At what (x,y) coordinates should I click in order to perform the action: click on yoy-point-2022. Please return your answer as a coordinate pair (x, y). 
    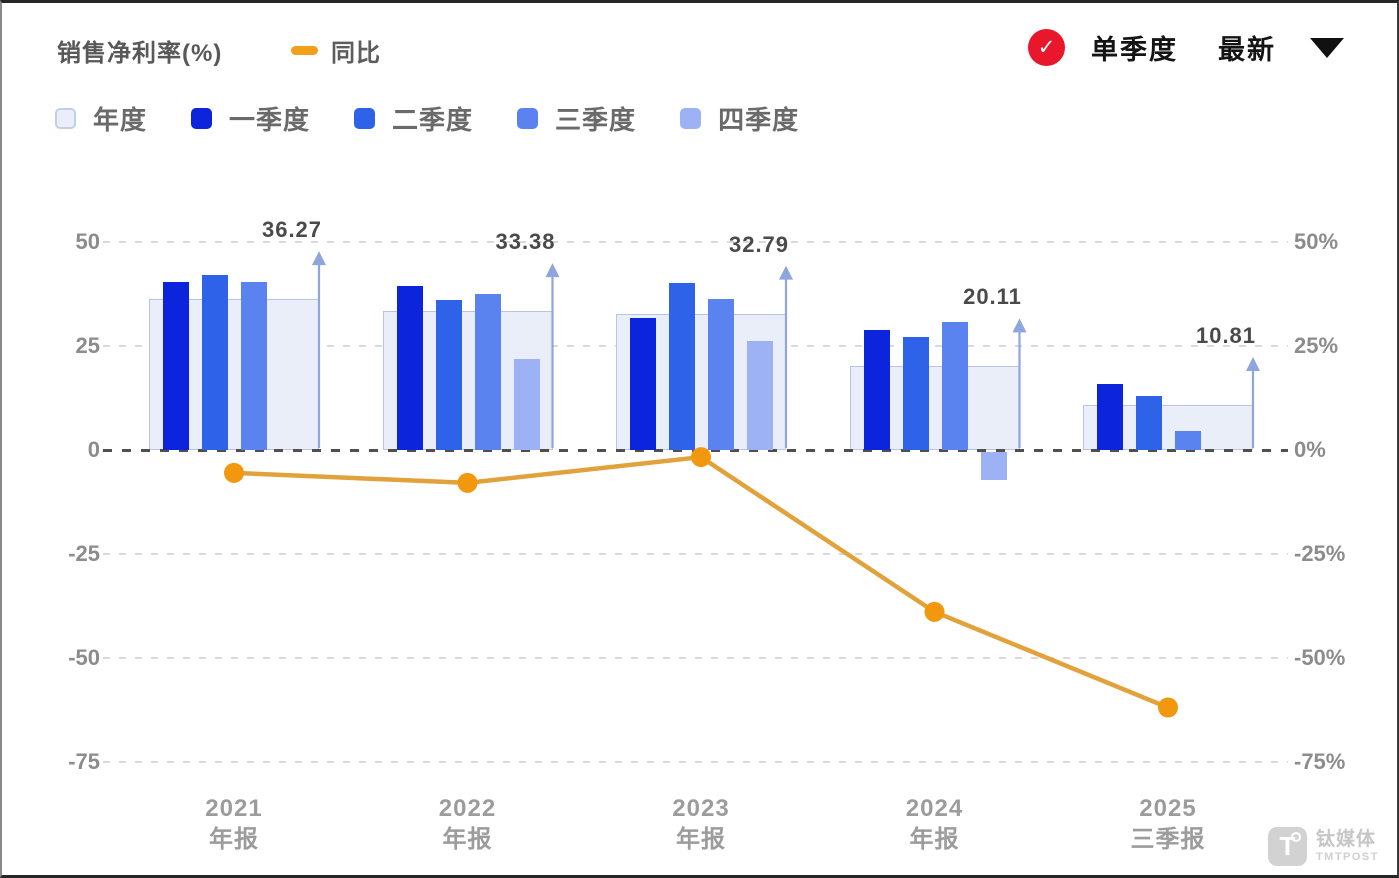
    Looking at the image, I should click on (467, 482).